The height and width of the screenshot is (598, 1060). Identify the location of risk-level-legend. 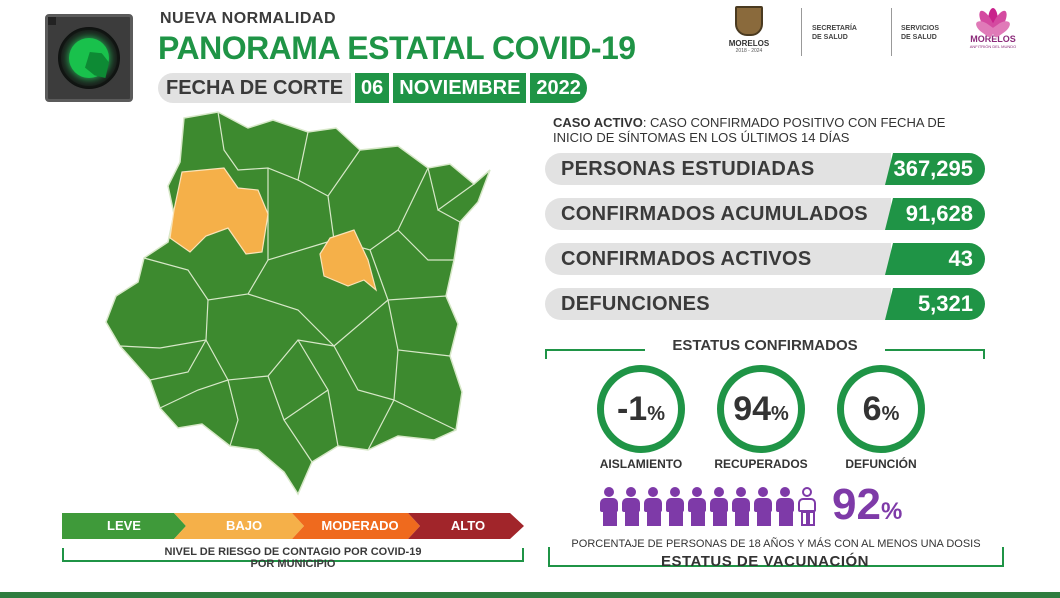
(293, 526).